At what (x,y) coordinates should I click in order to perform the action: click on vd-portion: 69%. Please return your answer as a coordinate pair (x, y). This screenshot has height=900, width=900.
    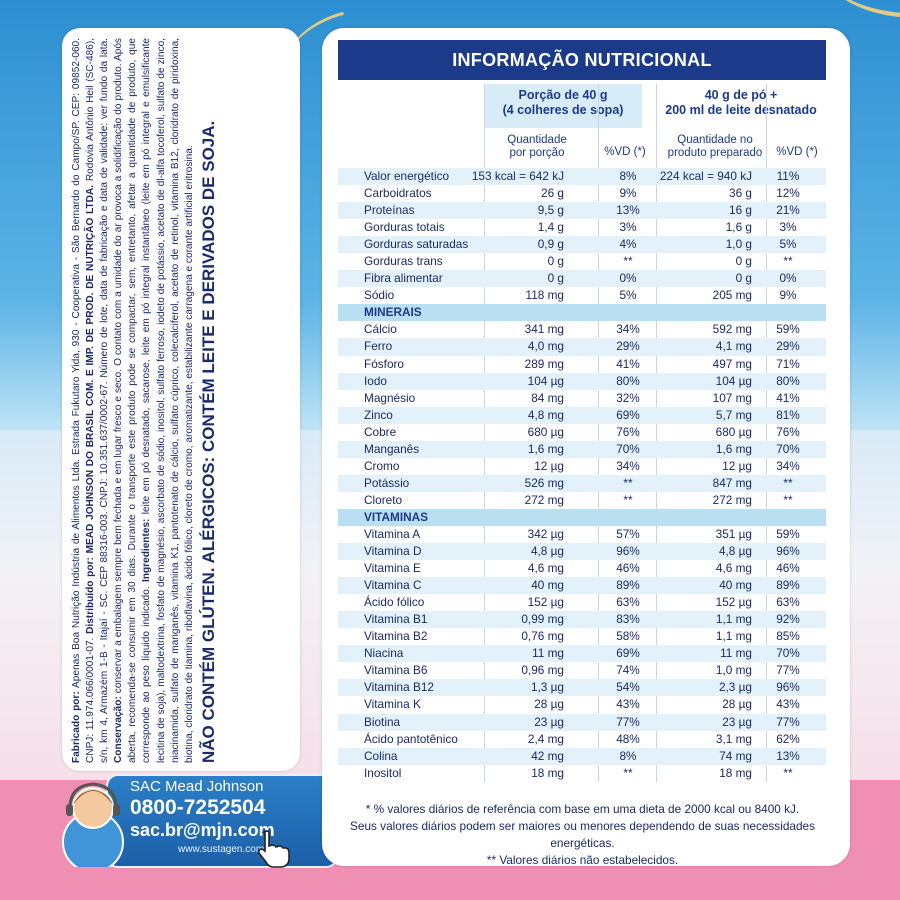
    Looking at the image, I should click on (628, 414).